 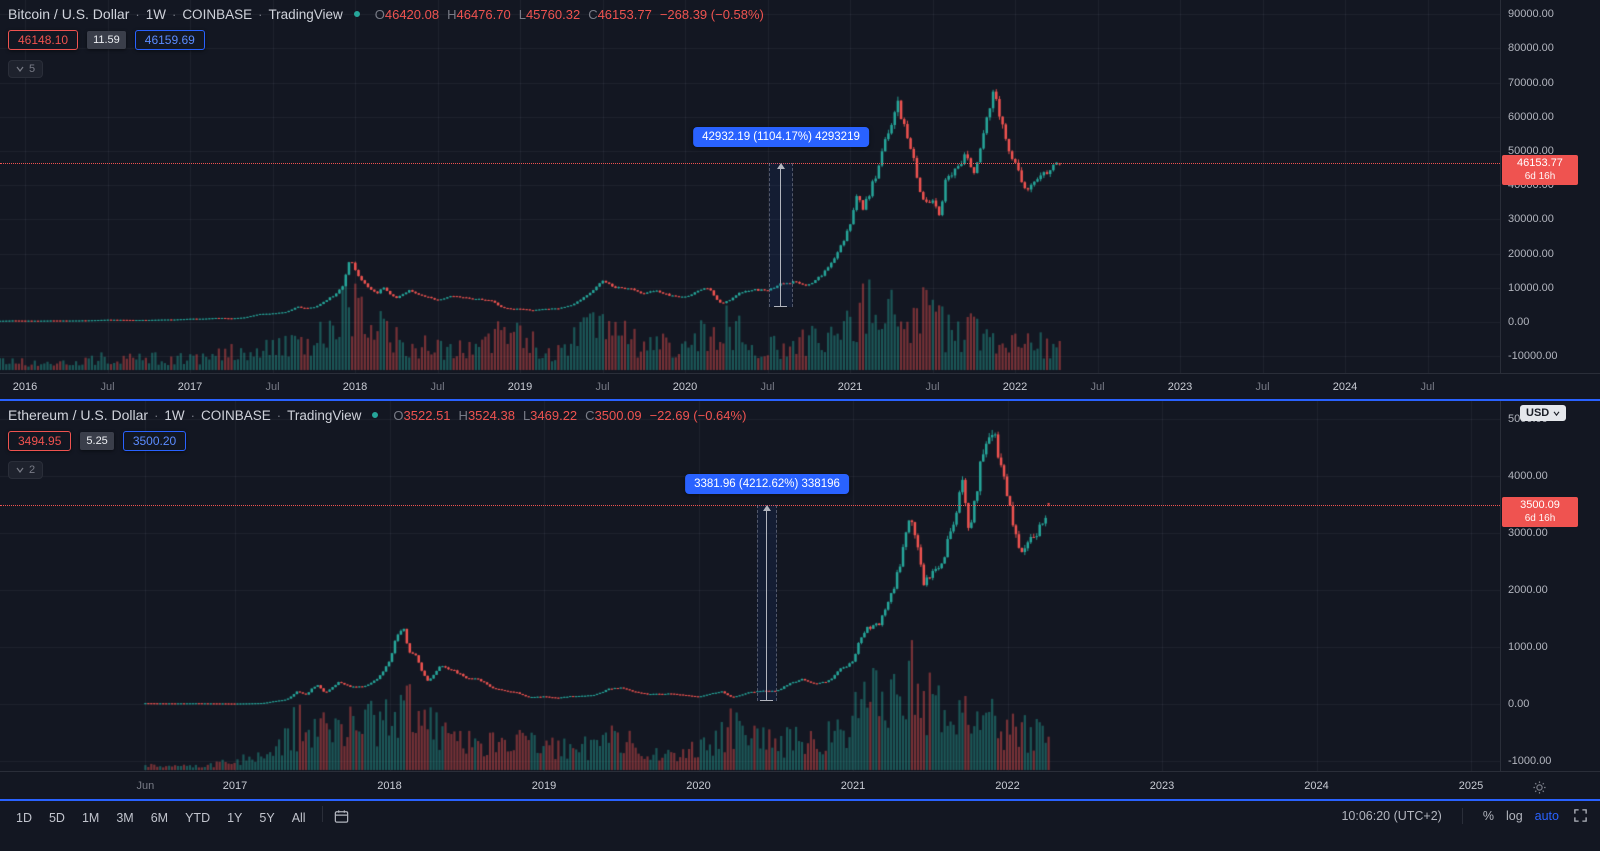 I want to click on btc-change: −268.39 (−0.58%), so click(x=711, y=14).